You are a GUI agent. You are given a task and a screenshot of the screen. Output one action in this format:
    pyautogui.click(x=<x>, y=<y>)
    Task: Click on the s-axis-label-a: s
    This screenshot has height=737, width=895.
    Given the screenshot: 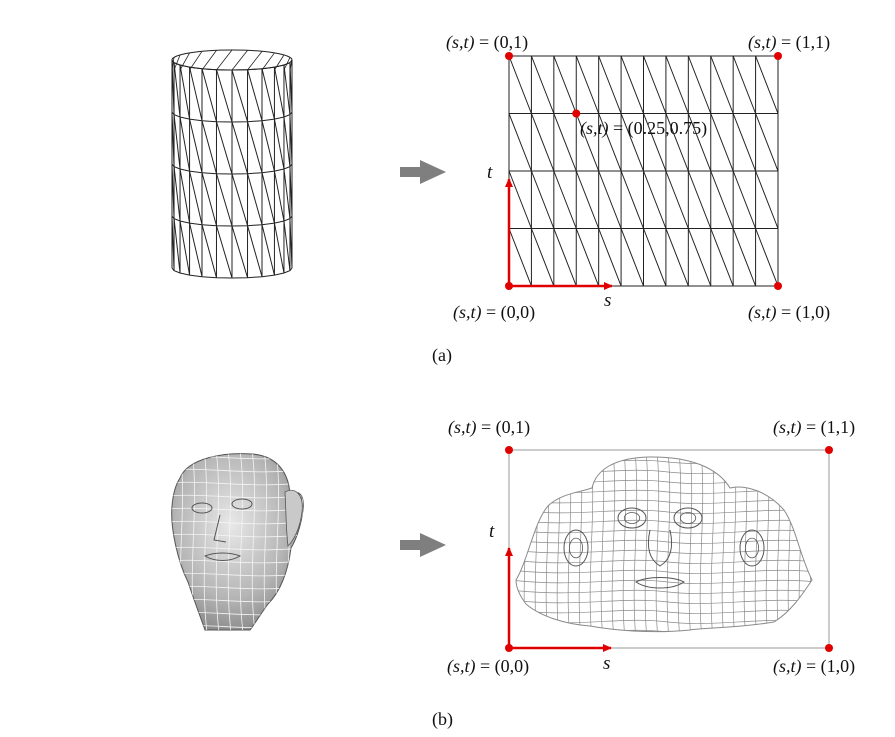 What is the action you would take?
    pyautogui.click(x=608, y=300)
    